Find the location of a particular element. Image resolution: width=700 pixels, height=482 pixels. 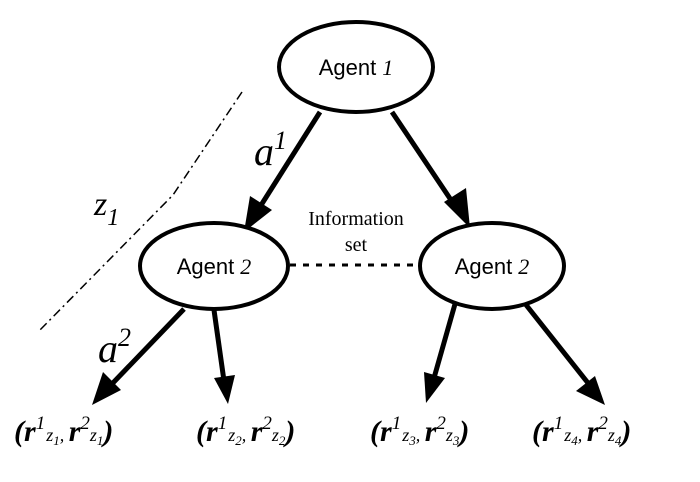

arrowhead-right-to-z3 is located at coordinates (434, 387).